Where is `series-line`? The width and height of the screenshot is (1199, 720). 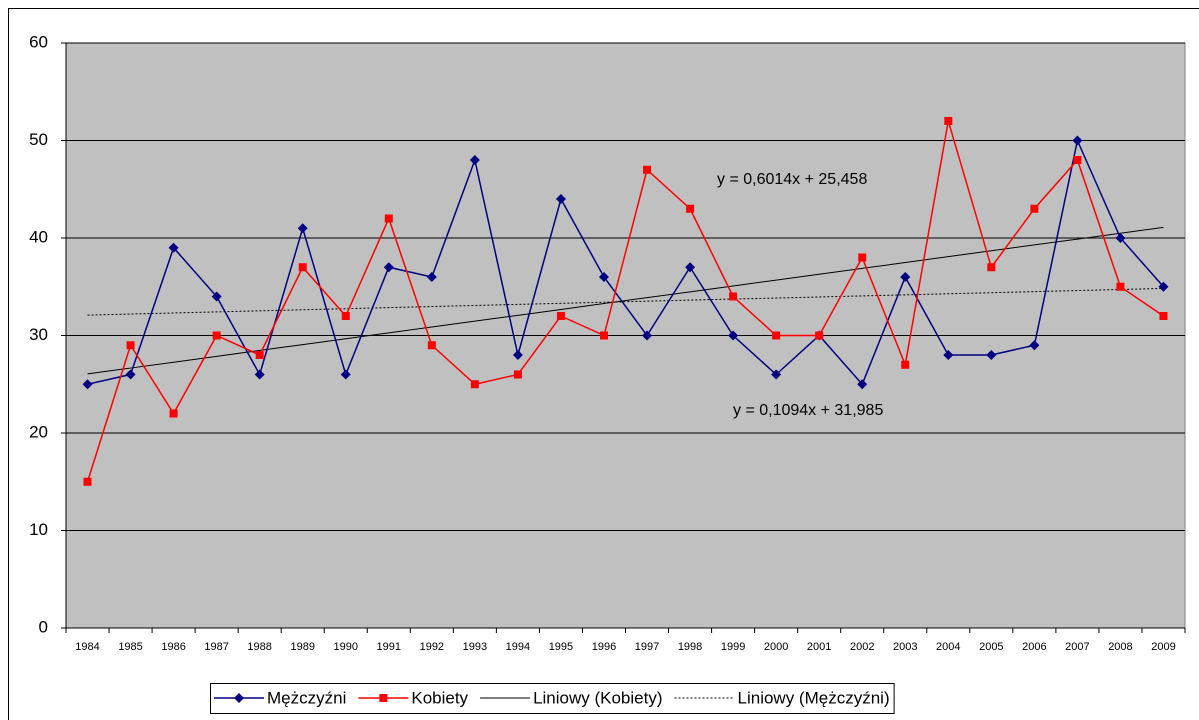
series-line is located at coordinates (625, 301).